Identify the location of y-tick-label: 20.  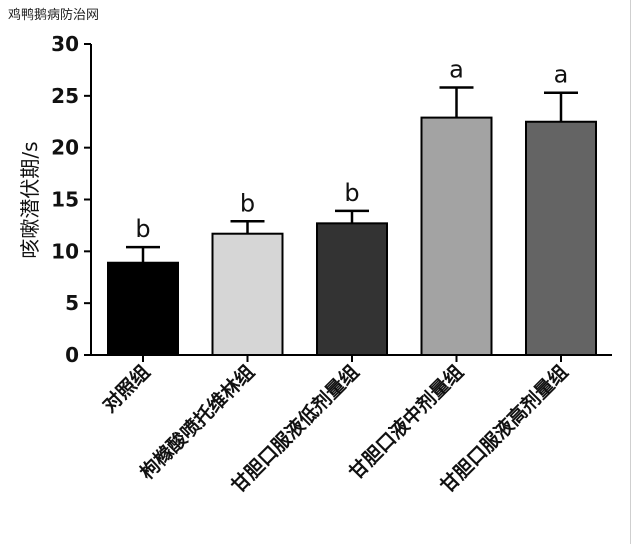
(65, 148).